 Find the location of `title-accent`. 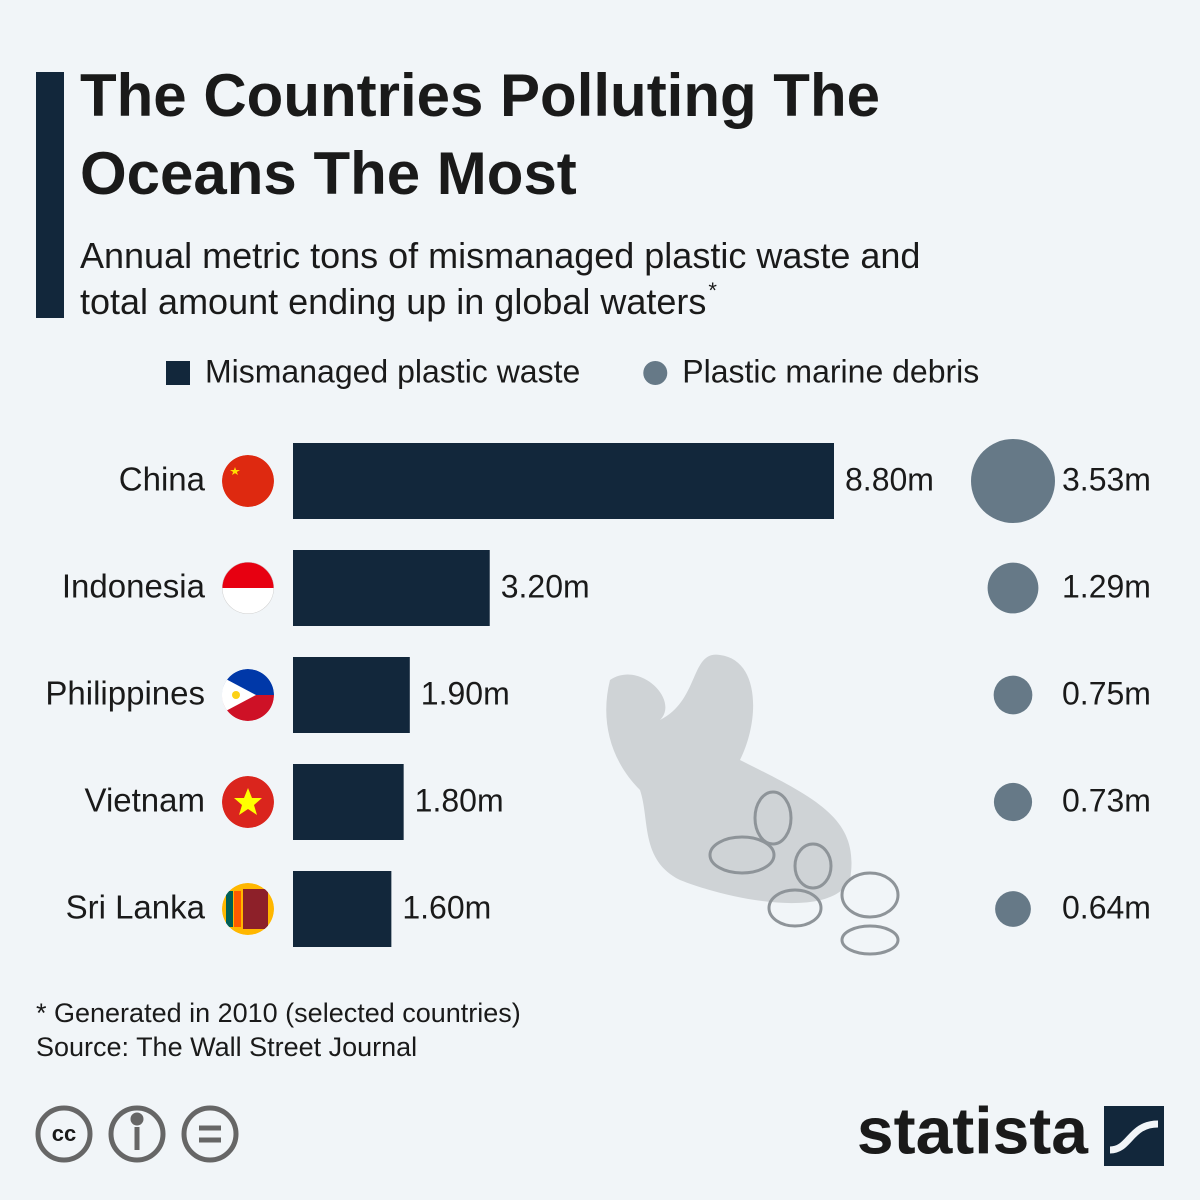

title-accent is located at coordinates (50, 195).